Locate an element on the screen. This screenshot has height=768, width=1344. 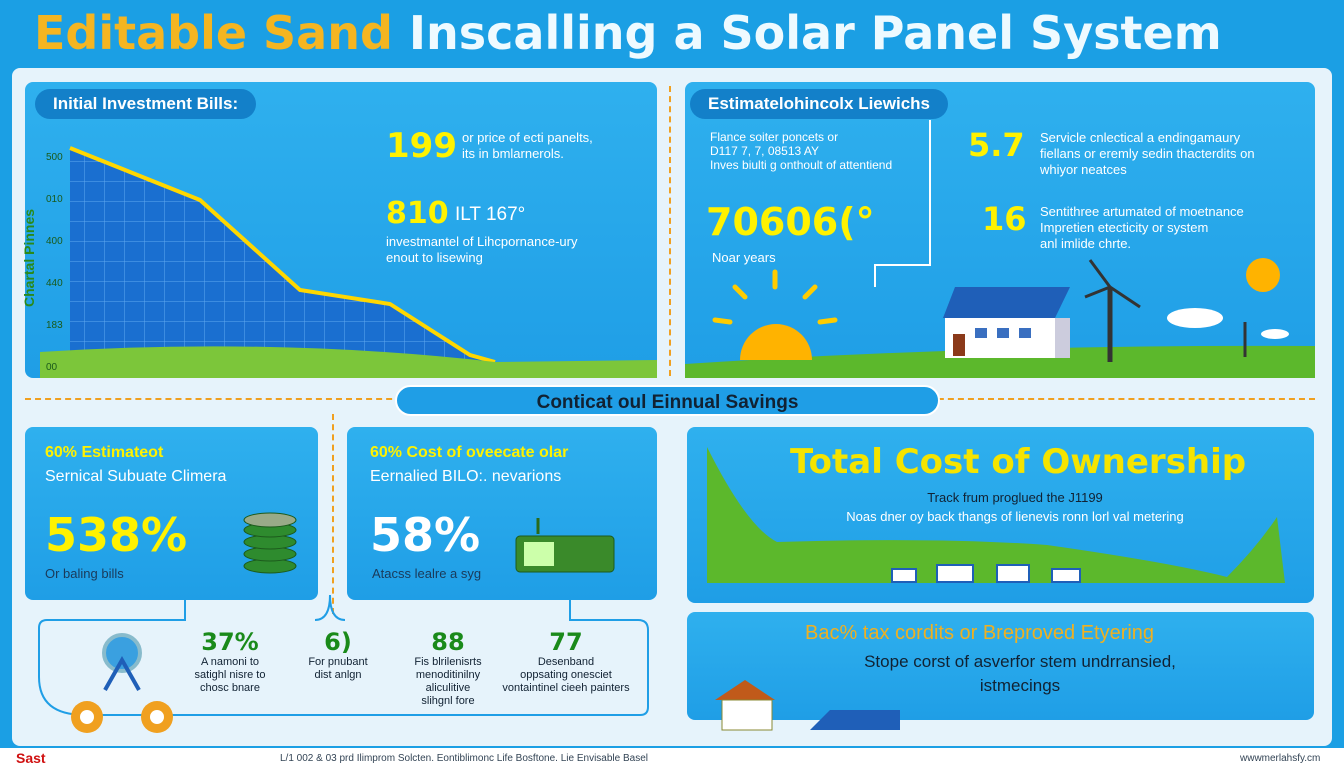
line: Sentithree artumated of moetnance is located at coordinates (1142, 211).